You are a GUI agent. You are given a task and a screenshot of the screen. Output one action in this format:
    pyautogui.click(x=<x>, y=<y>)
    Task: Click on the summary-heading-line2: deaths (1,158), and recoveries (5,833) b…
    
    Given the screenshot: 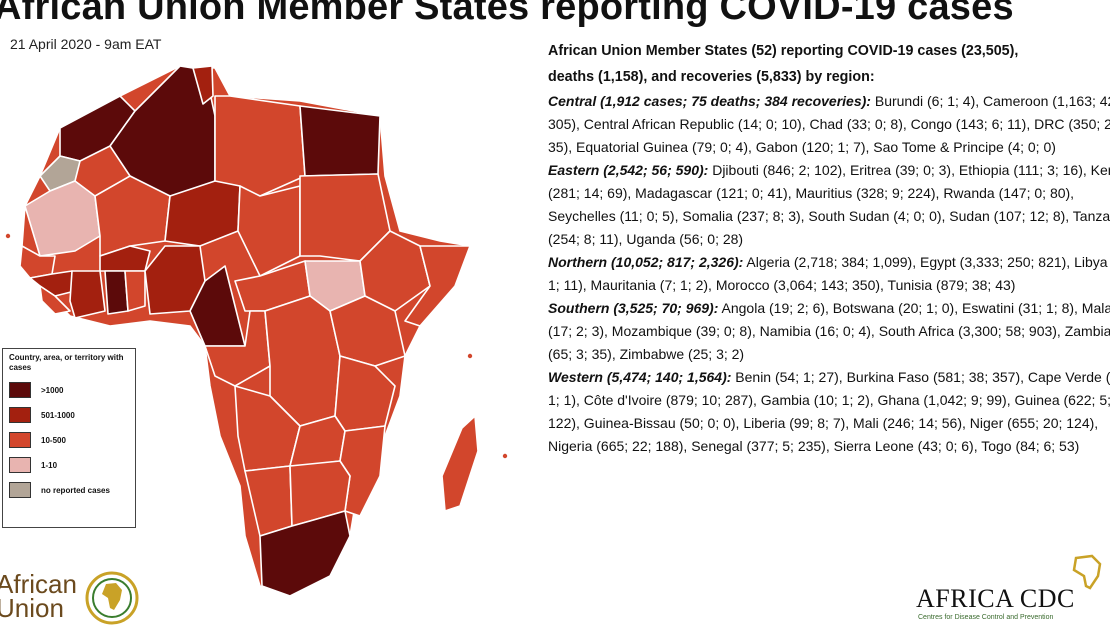 What is the action you would take?
    pyautogui.click(x=711, y=77)
    